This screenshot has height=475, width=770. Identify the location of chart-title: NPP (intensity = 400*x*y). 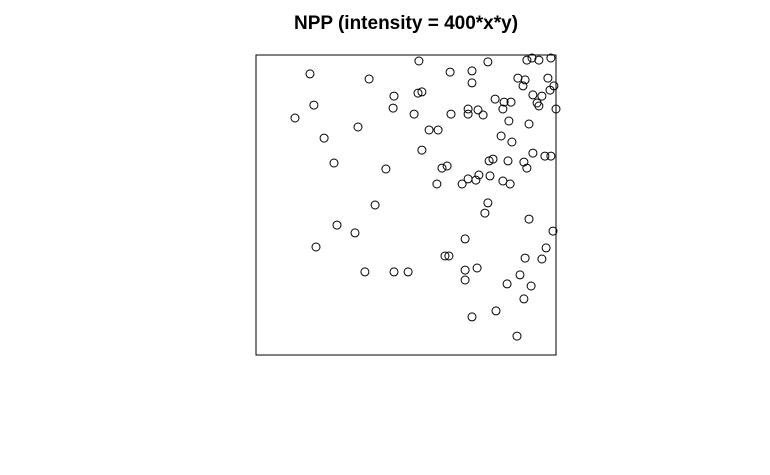
(406, 23).